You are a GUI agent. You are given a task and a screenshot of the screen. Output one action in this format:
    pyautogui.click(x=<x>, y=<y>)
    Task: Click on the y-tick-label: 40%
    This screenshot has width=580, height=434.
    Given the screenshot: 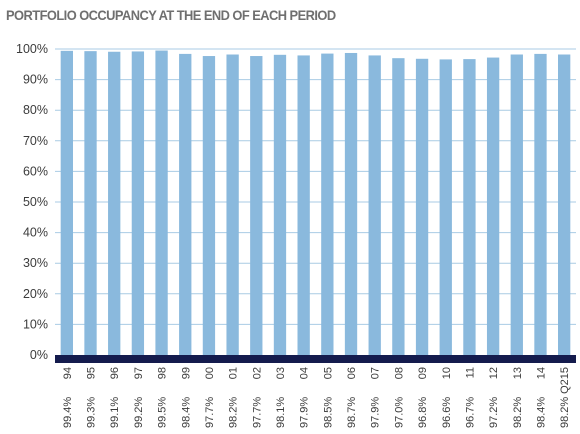 What is the action you would take?
    pyautogui.click(x=35, y=233)
    